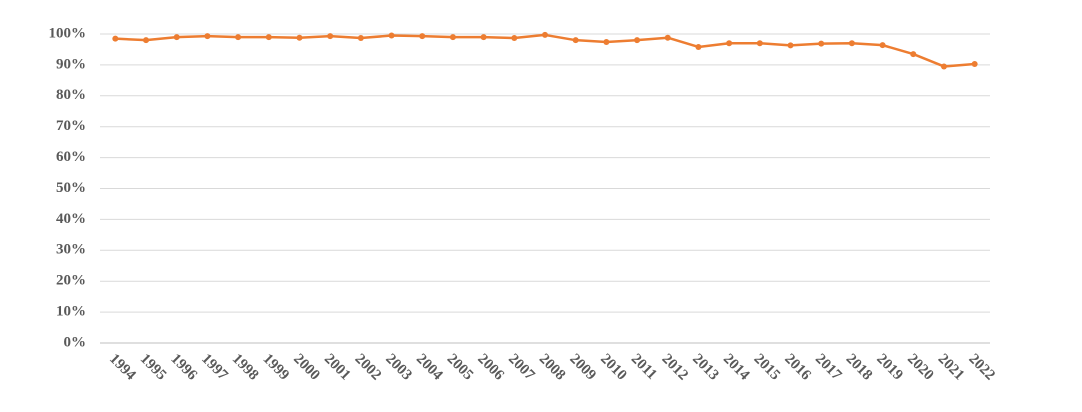  I want to click on y-tick-label: 0%, so click(75, 342).